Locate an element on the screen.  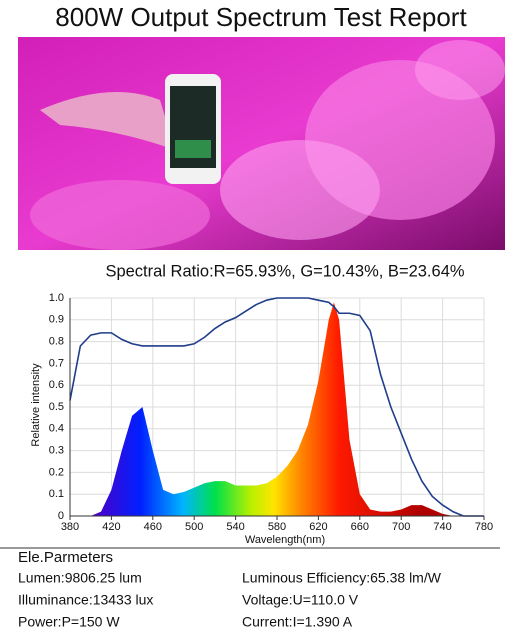
x-tick-label: 660 is located at coordinates (360, 527).